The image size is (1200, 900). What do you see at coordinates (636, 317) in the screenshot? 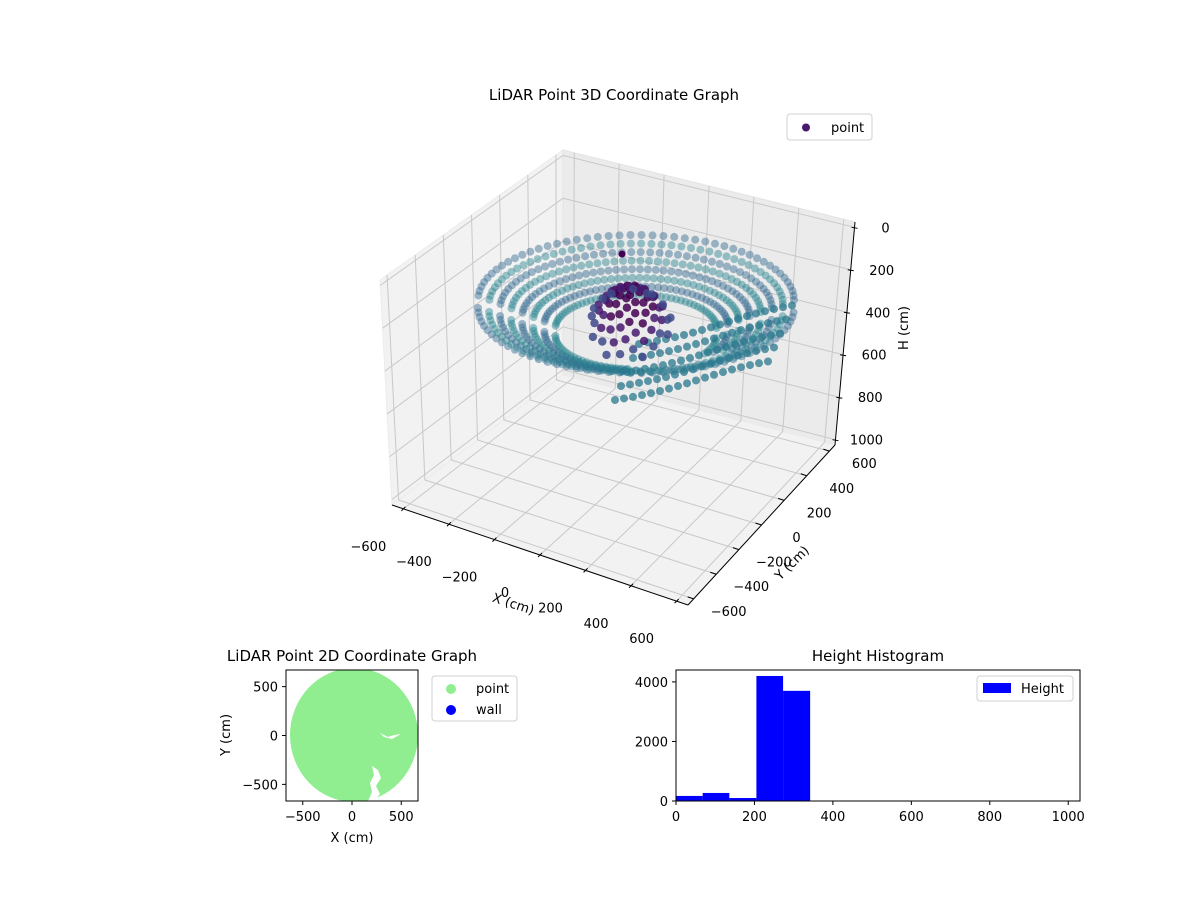
I see `point-cloud` at bounding box center [636, 317].